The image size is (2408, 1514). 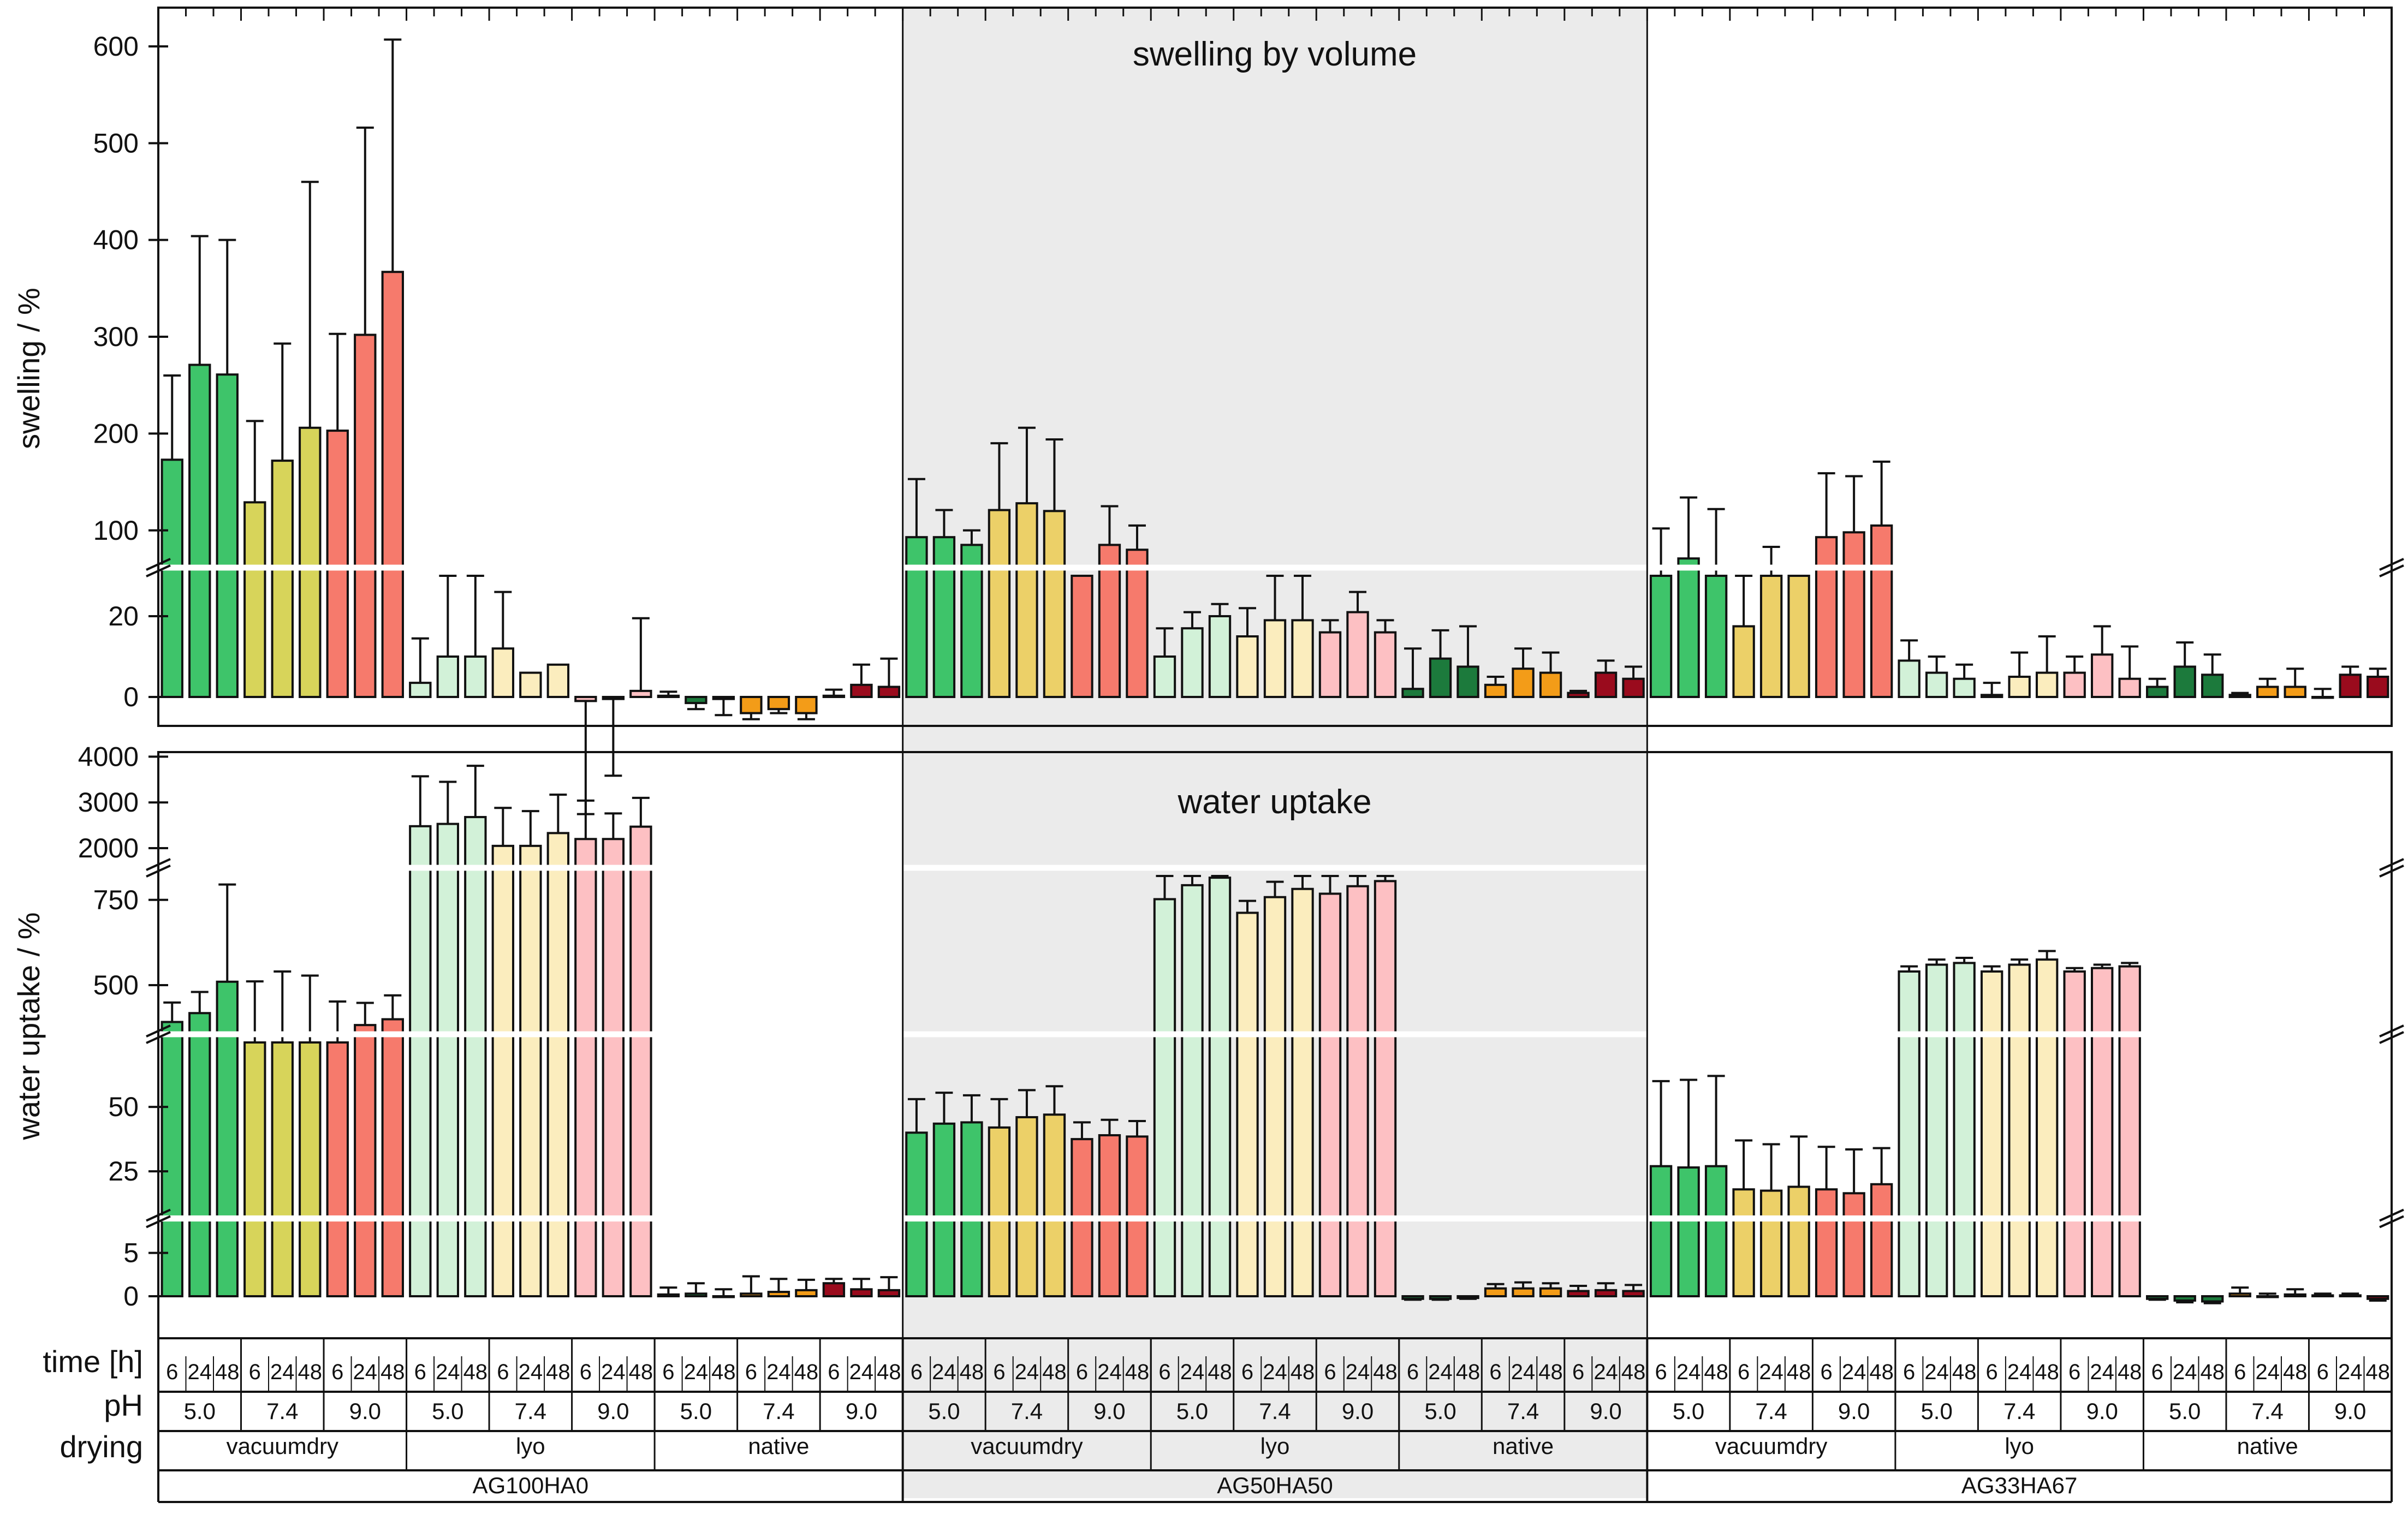 I want to click on bar-swelling-AG100HA0-vacuumdry-ph50-t24, so click(x=200, y=530).